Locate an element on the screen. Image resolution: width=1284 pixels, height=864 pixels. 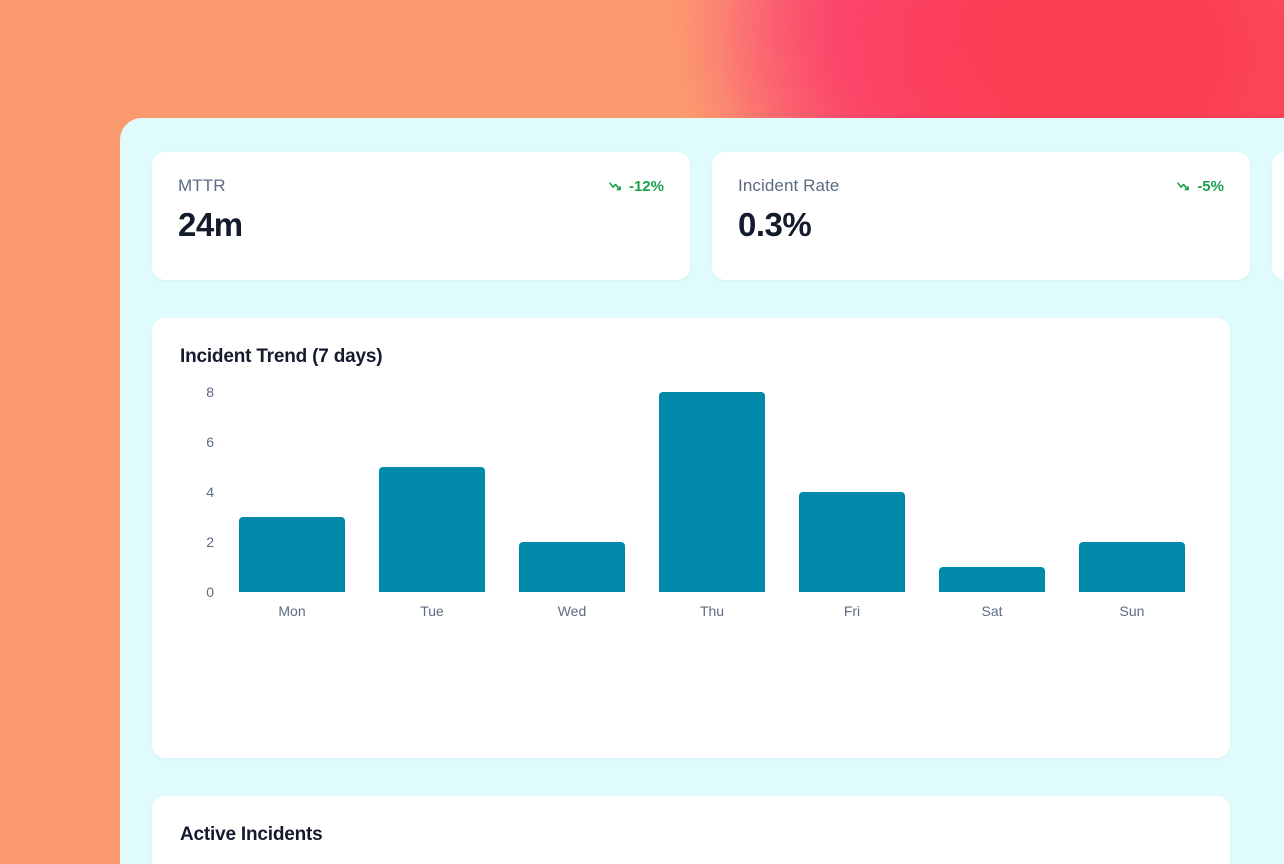
x-axis-label: Sun is located at coordinates (1132, 611).